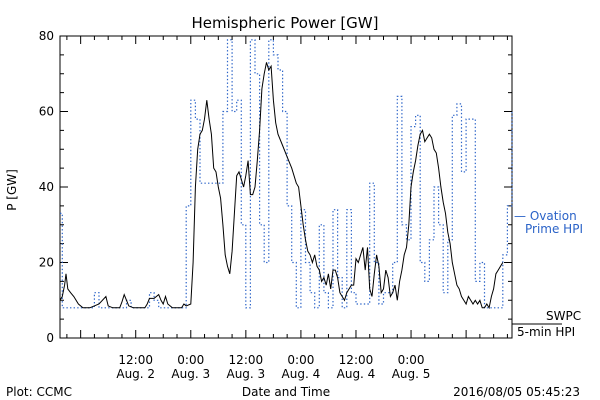  What do you see at coordinates (39, 392) in the screenshot?
I see `plot-credit: Plot: CCMC` at bounding box center [39, 392].